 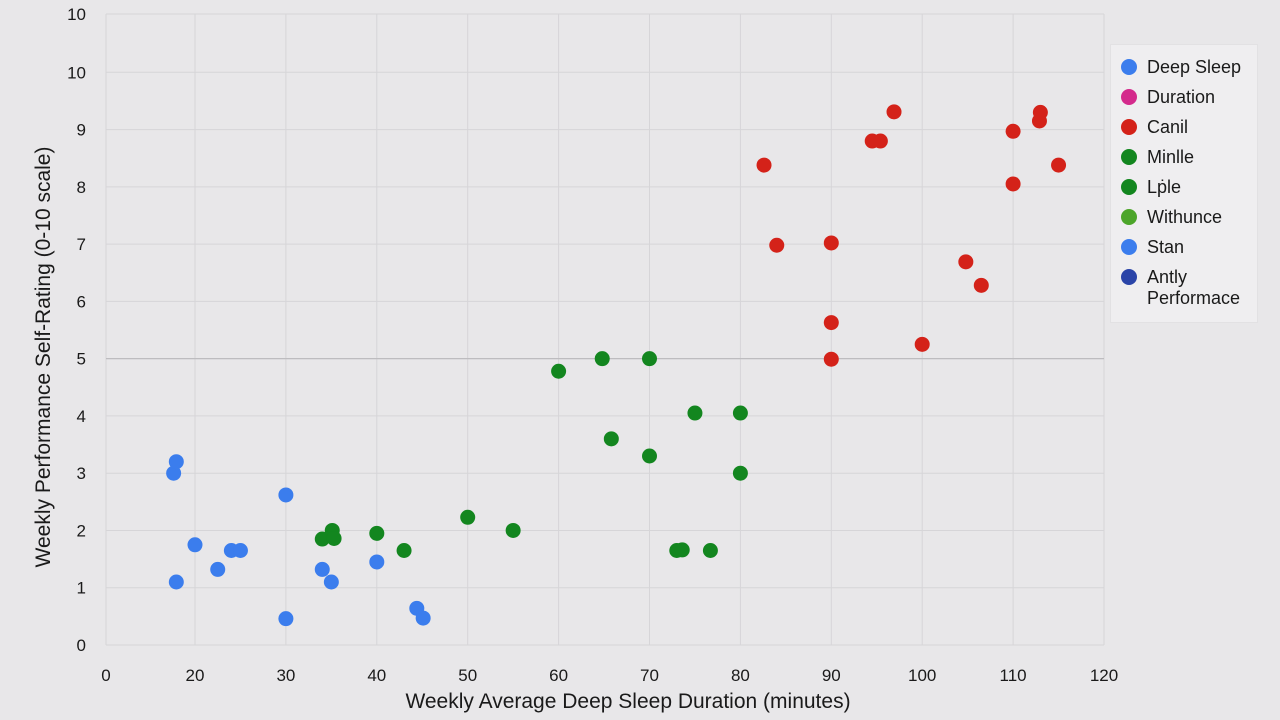 I want to click on legend-label: Antly Performace, so click(x=1194, y=287).